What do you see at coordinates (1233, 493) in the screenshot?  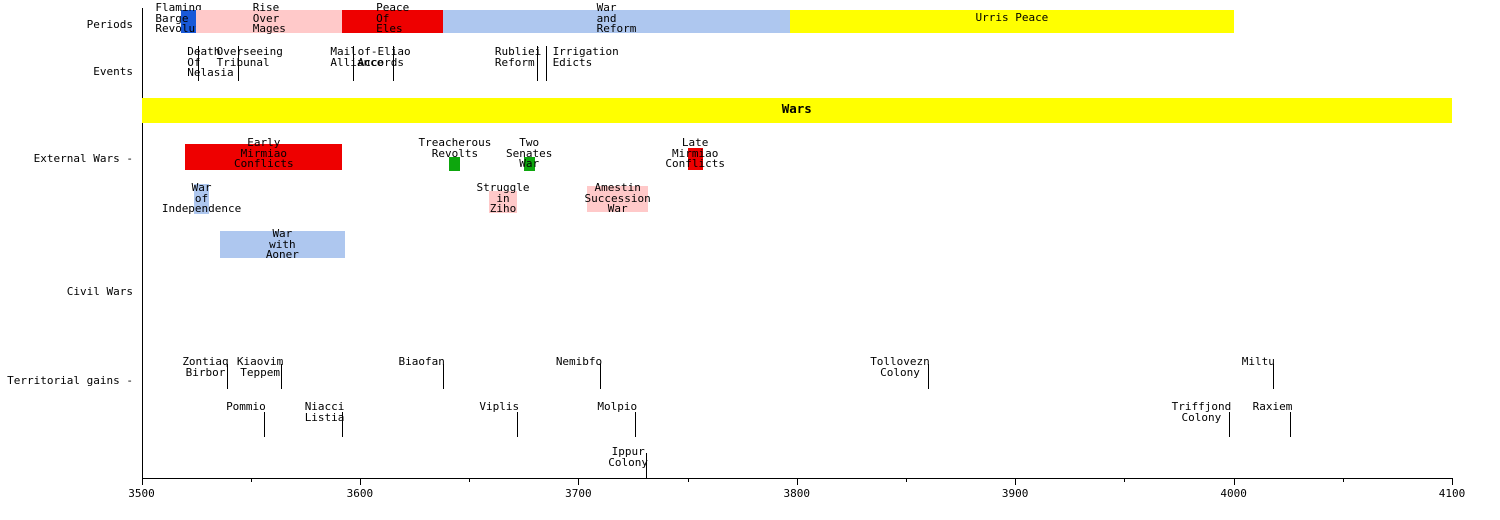 I see `axis-tick-label: 4000` at bounding box center [1233, 493].